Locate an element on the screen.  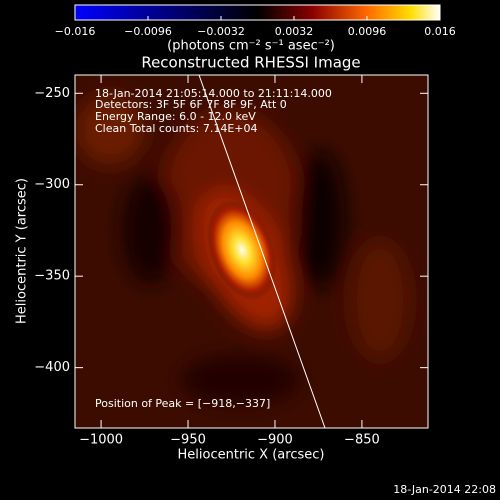
colorbar-tick-label: −0.016 is located at coordinates (75, 31).